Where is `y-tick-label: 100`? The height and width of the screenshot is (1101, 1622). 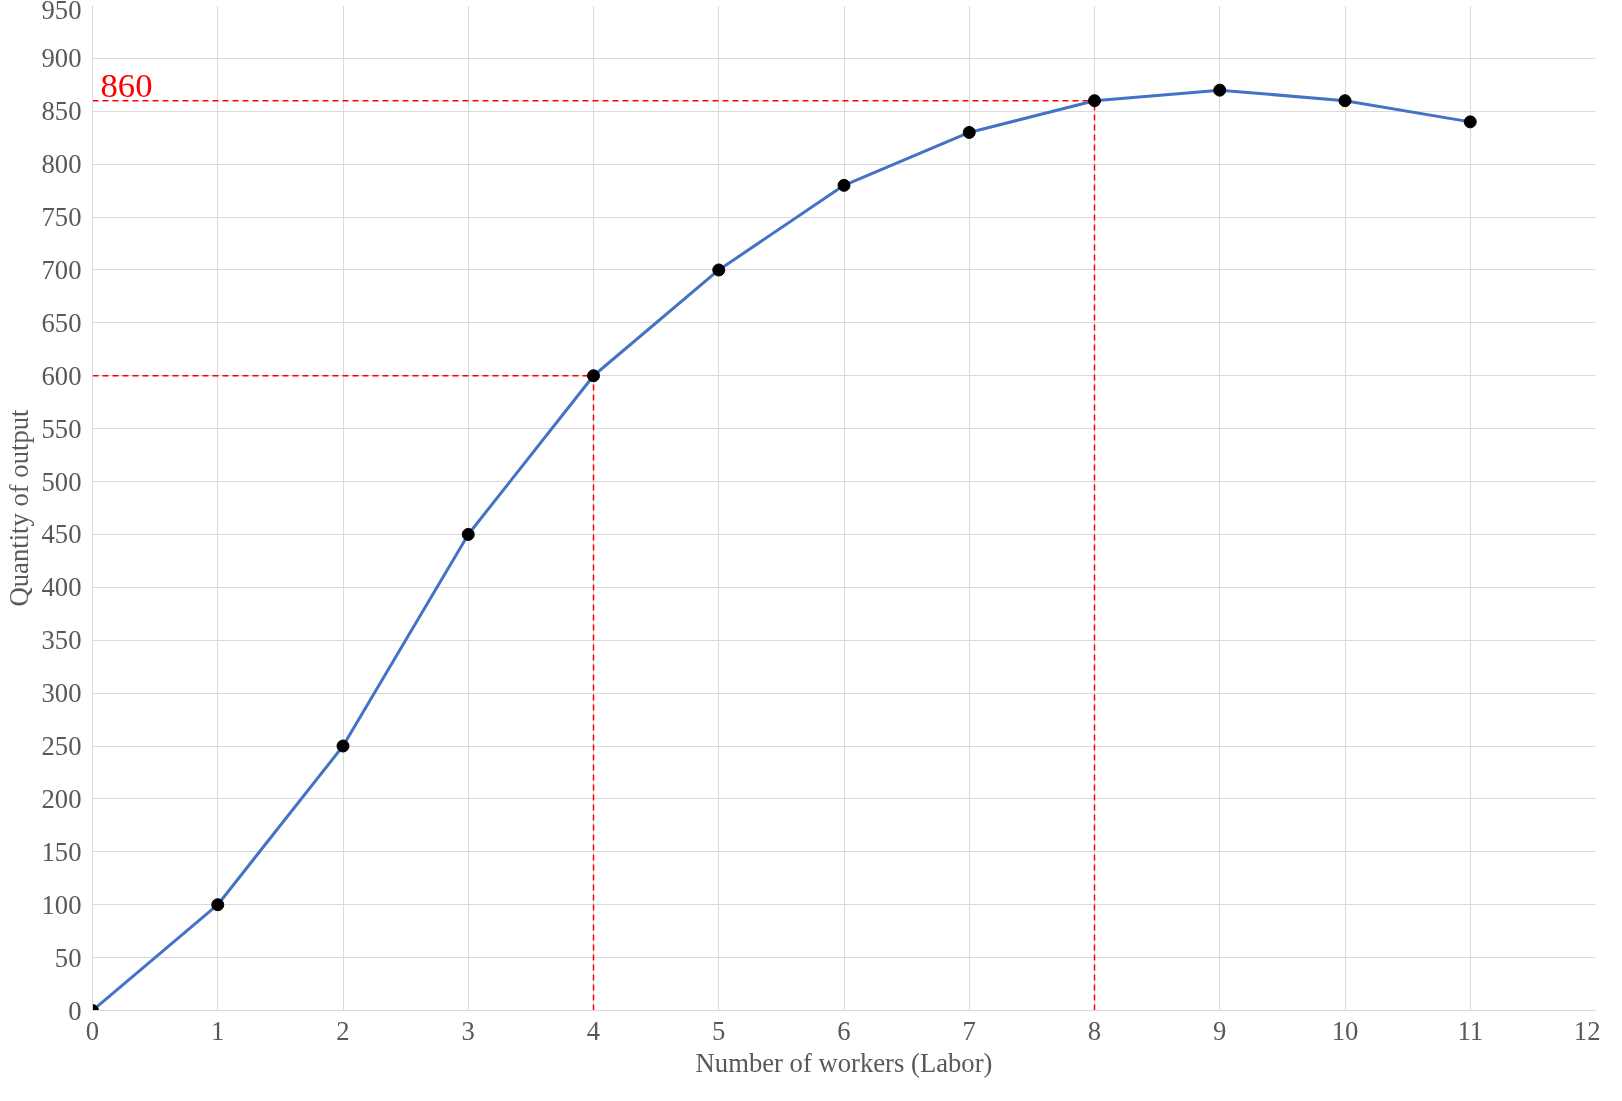
y-tick-label: 100 is located at coordinates (61, 904).